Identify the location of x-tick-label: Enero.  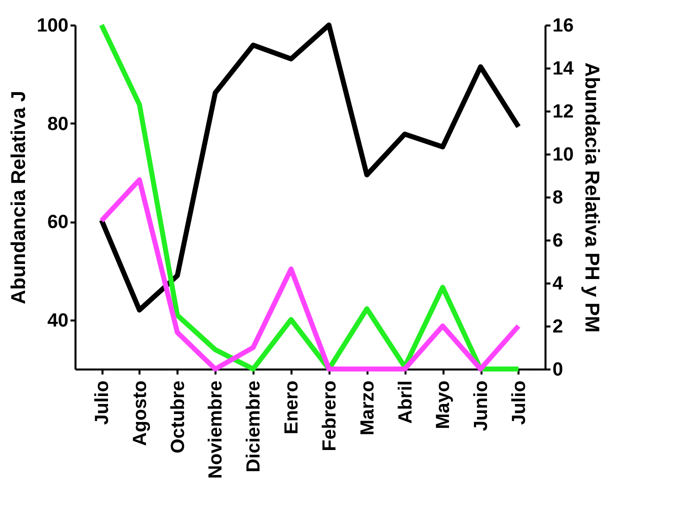
(292, 407).